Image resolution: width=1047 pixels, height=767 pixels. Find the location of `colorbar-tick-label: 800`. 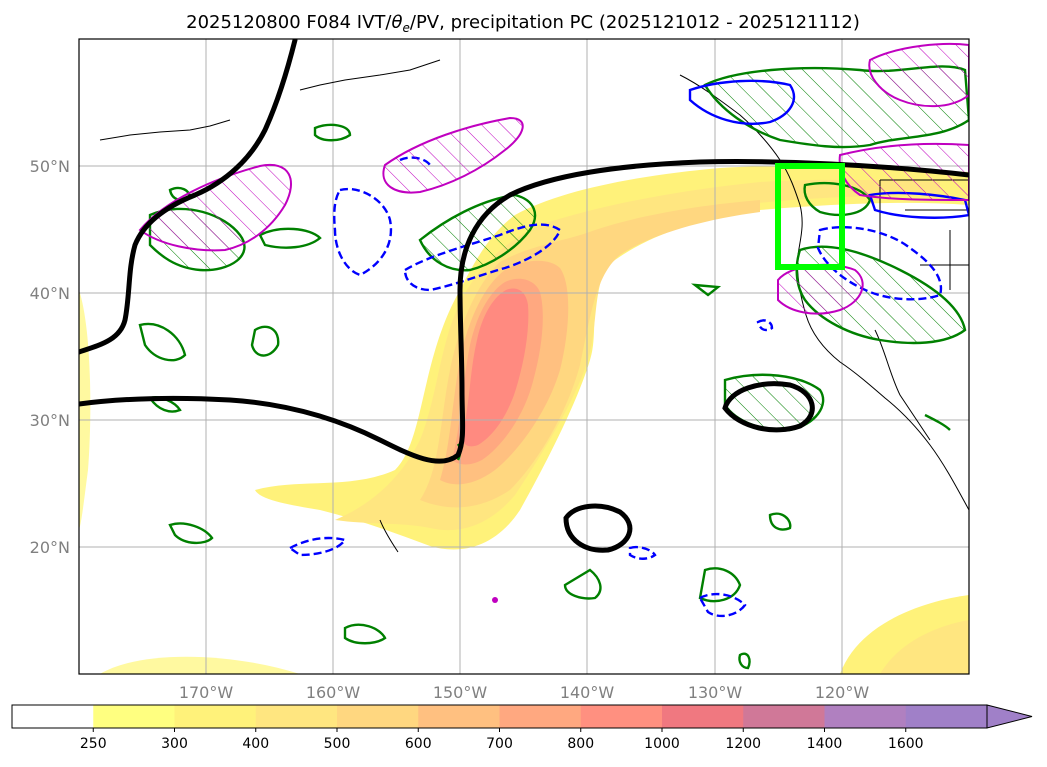

colorbar-tick-label: 800 is located at coordinates (580, 744).